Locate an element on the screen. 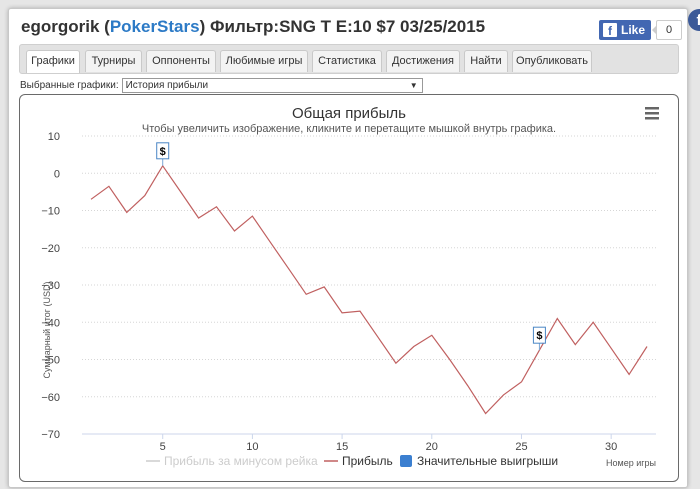  tab-publish: Опубликовать is located at coordinates (552, 61).